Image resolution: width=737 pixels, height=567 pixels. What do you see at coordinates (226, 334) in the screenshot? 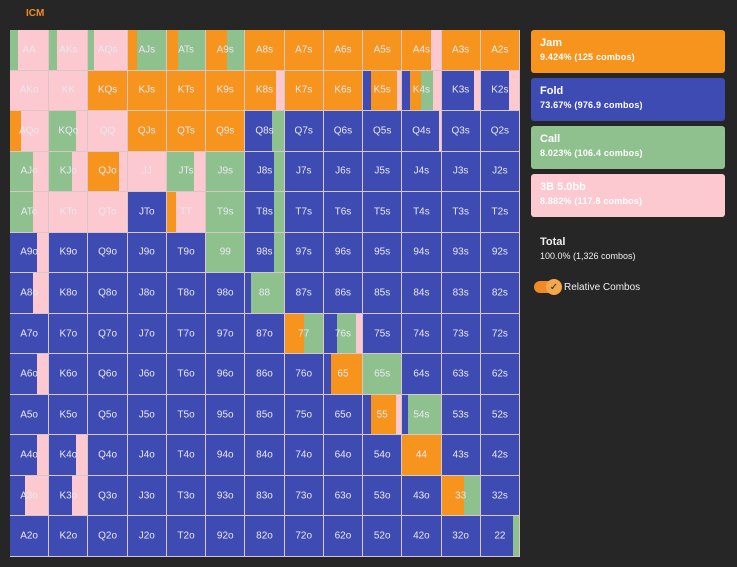
I see `hand-cell: 97o` at bounding box center [226, 334].